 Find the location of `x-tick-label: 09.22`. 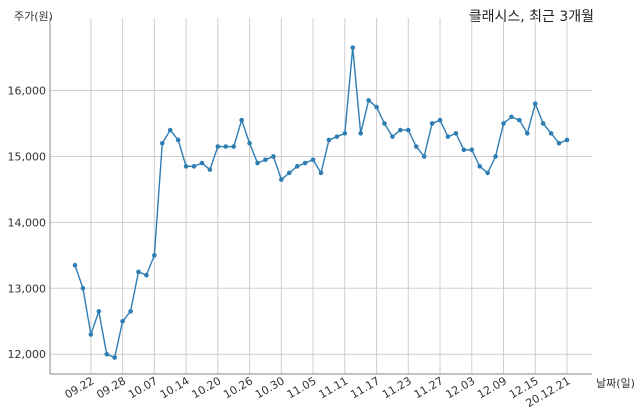

x-tick-label: 09.22 is located at coordinates (80, 387).